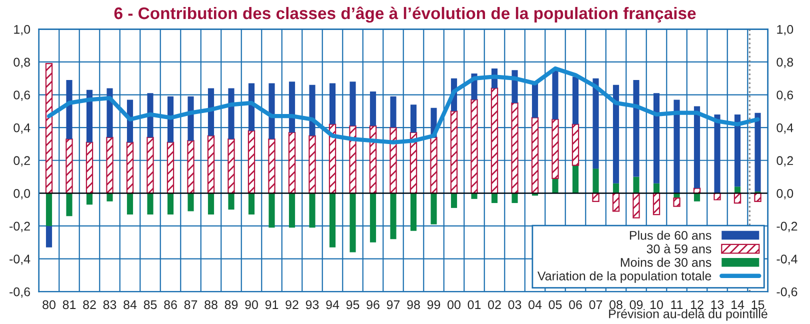 This screenshot has height=324, width=810. What do you see at coordinates (433, 305) in the screenshot?
I see `x-tick-label: 99` at bounding box center [433, 305].